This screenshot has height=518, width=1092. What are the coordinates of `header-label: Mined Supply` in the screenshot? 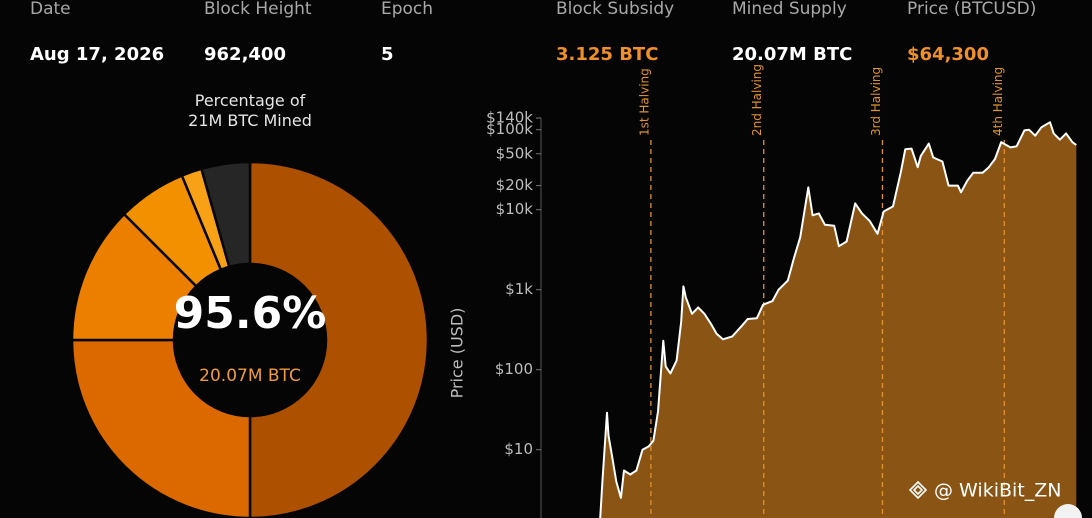 It's located at (789, 9).